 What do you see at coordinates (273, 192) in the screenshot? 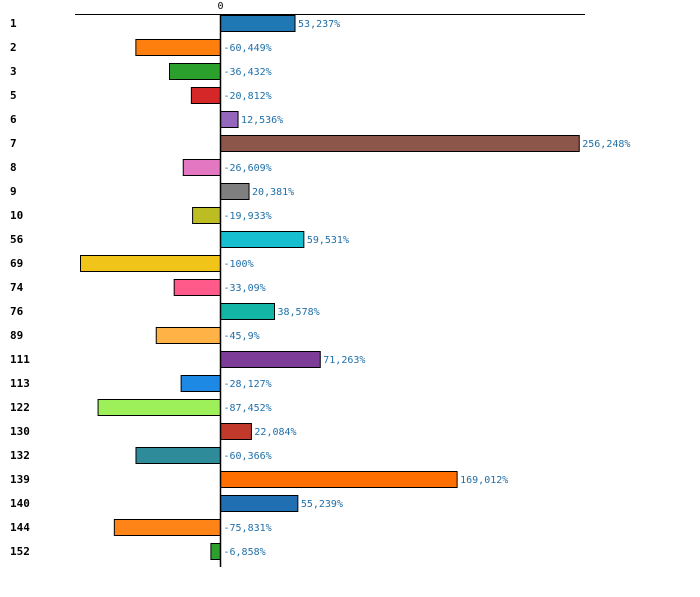
I see `value-label: 20,381%` at bounding box center [273, 192].